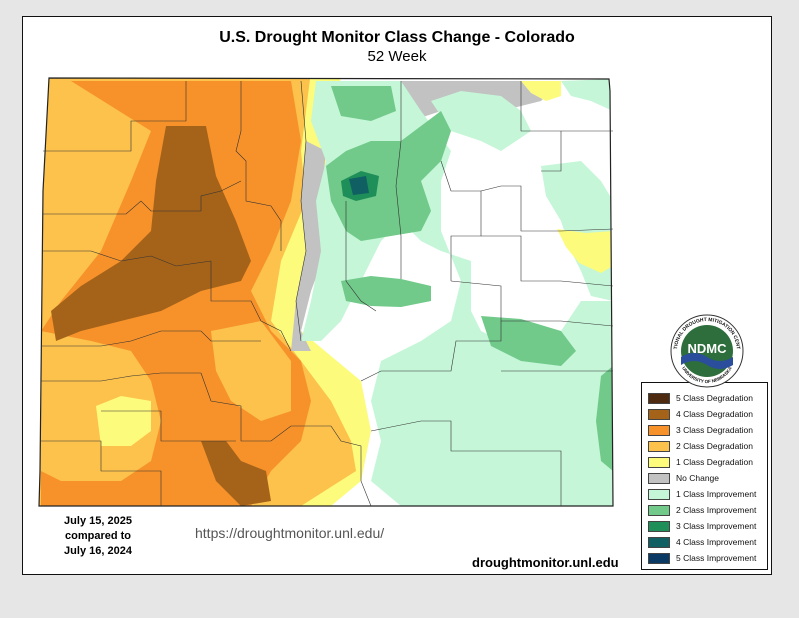 The width and height of the screenshot is (799, 618). I want to click on legend-label: 3 Class Degradation, so click(715, 430).